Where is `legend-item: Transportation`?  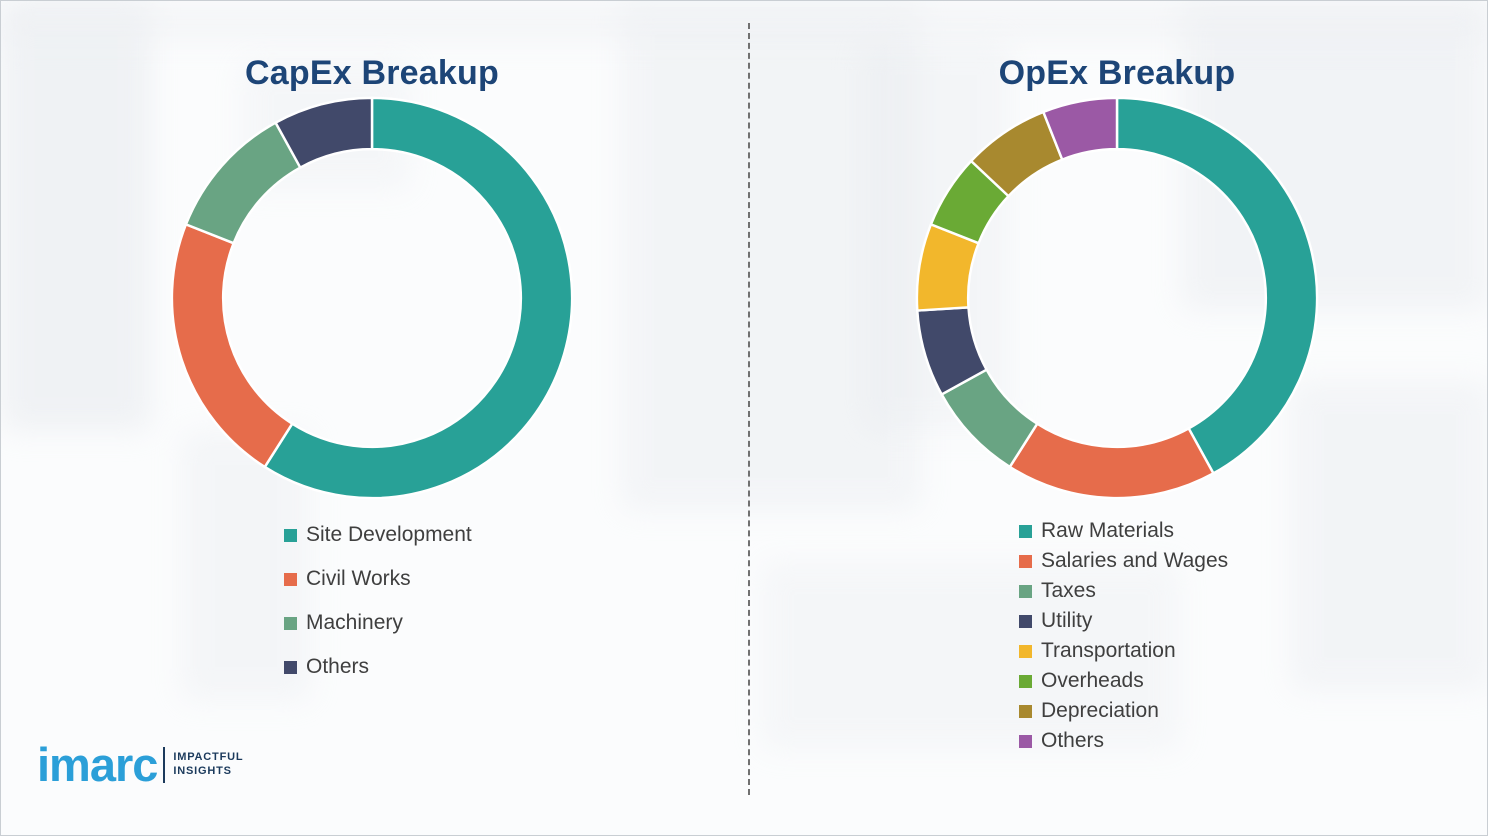
legend-item: Transportation is located at coordinates (1123, 651).